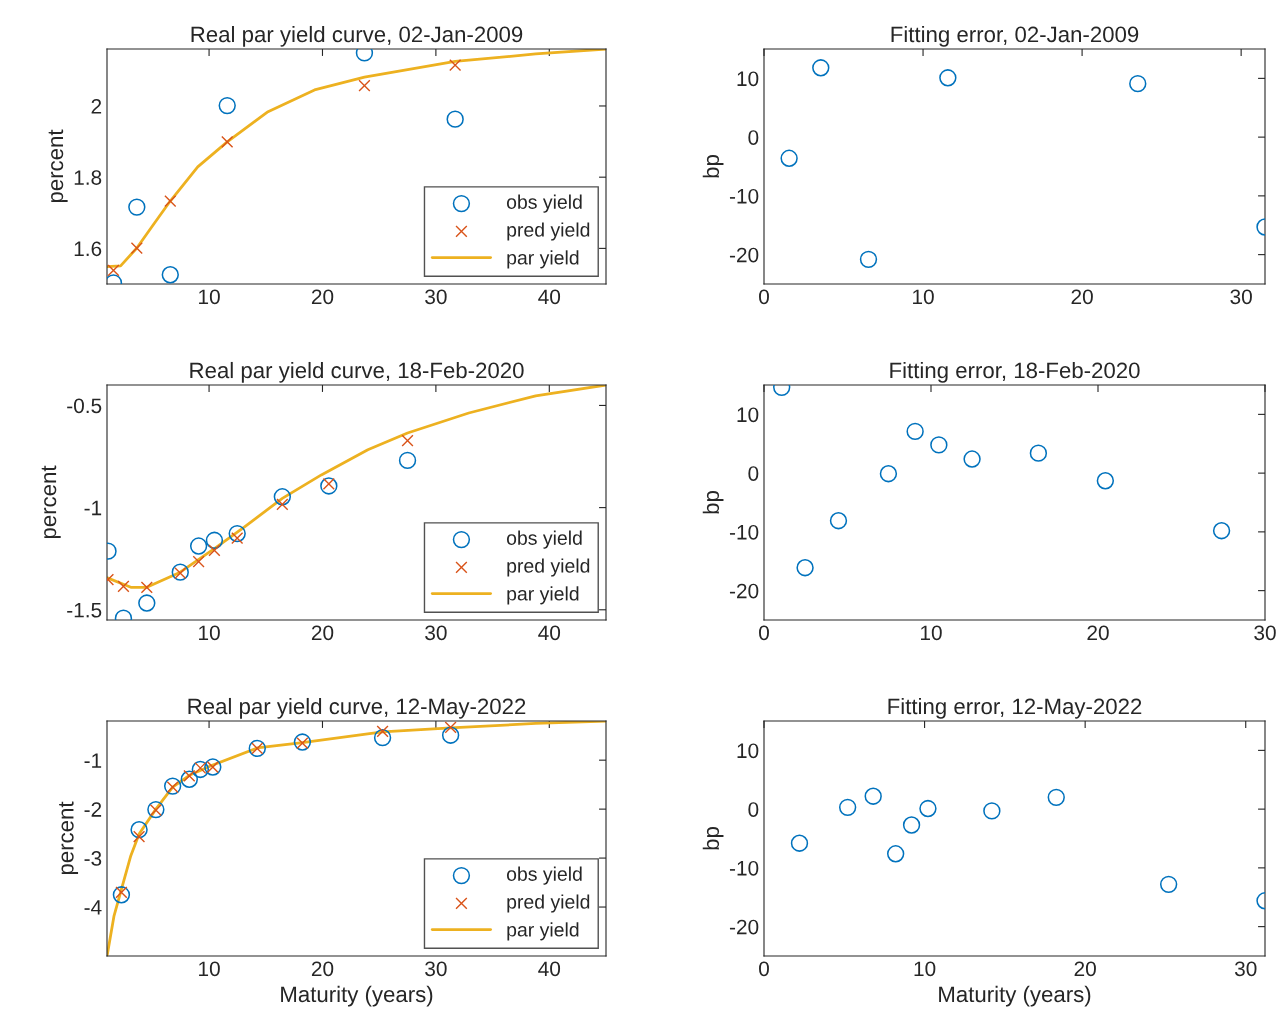 This screenshot has width=1281, height=1036. I want to click on chart-title: Real par yield curve, 12-May-2022, so click(357, 708).